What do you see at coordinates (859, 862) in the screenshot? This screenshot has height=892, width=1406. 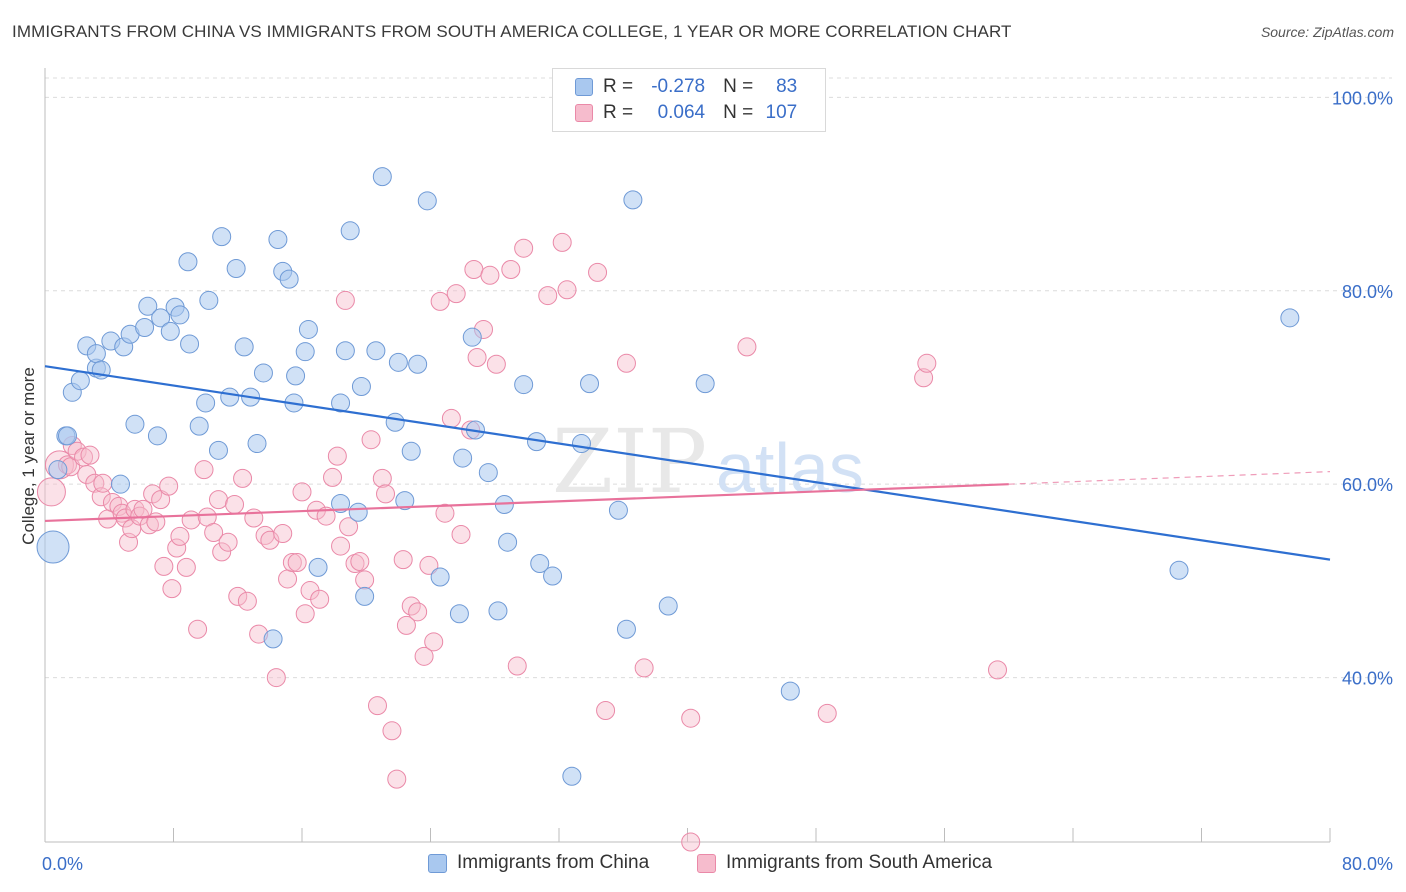 I see `south-america-legend-label: Immigrants from South America` at bounding box center [859, 862].